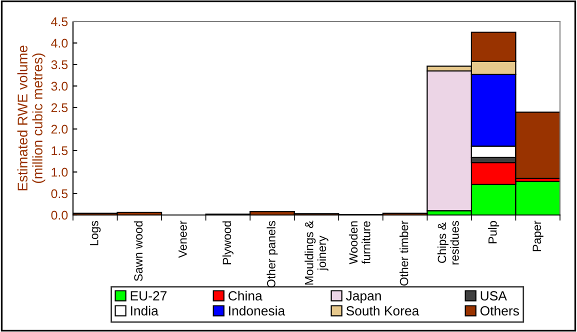  What do you see at coordinates (538, 236) in the screenshot?
I see `x-tick-label: Paper` at bounding box center [538, 236].